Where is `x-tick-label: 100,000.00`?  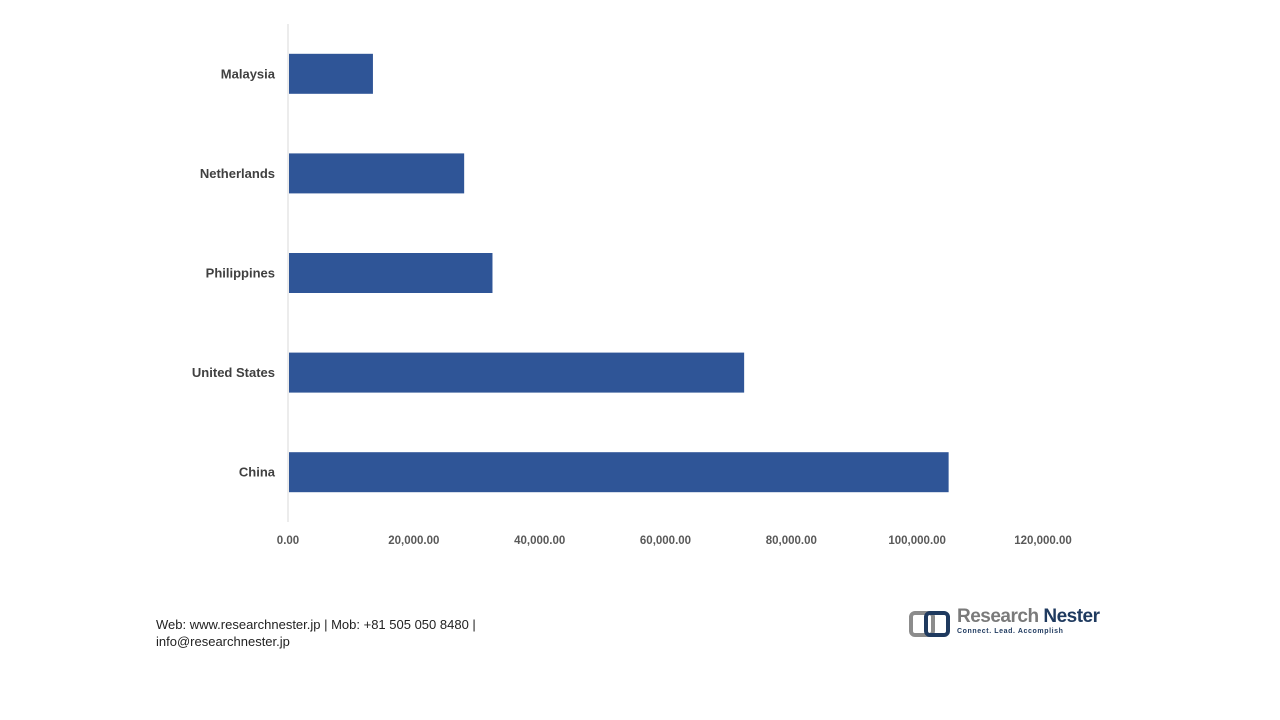
x-tick-label: 100,000.00 is located at coordinates (917, 541).